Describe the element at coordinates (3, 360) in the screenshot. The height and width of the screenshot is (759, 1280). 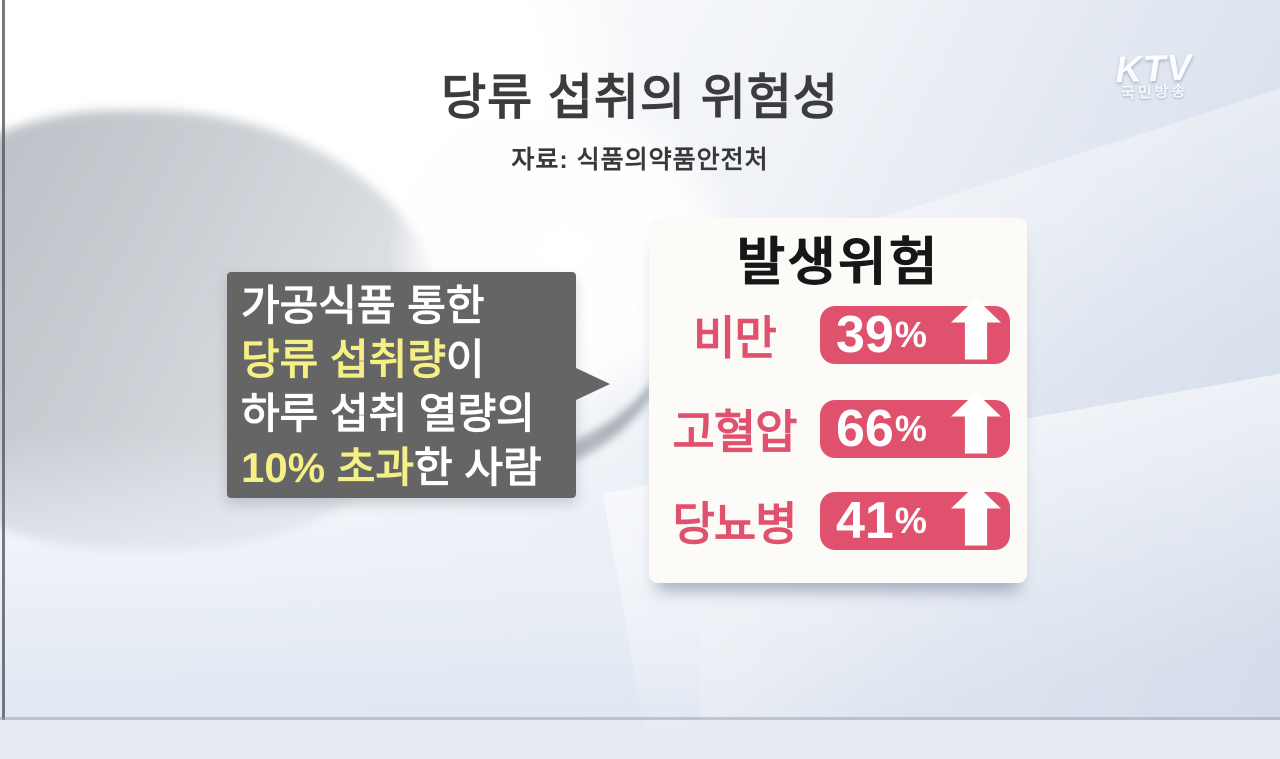
I see `left-edge-line` at that location.